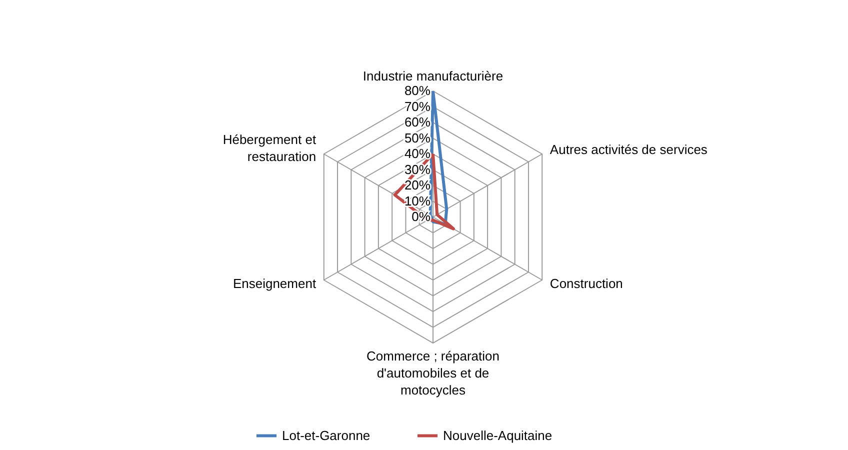  What do you see at coordinates (417, 106) in the screenshot?
I see `y-tick-label: 70%` at bounding box center [417, 106].